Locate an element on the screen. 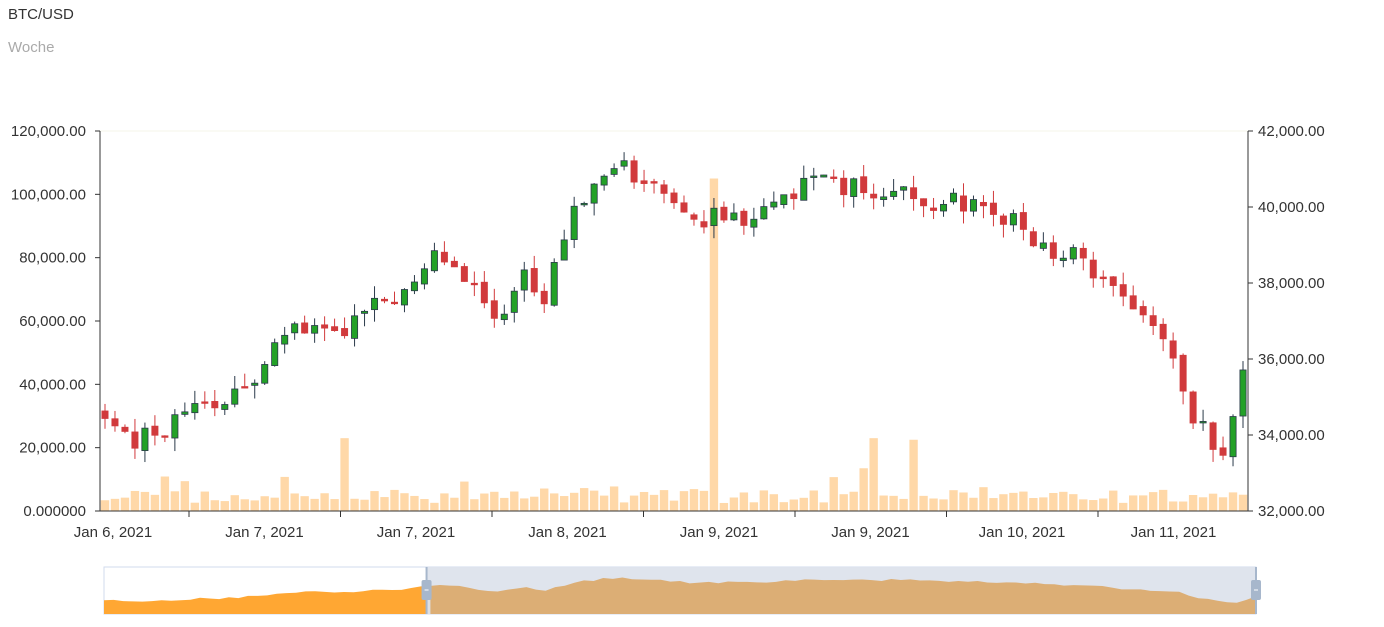  right-axis-tick-label: 42,000.00 is located at coordinates (1291, 131).